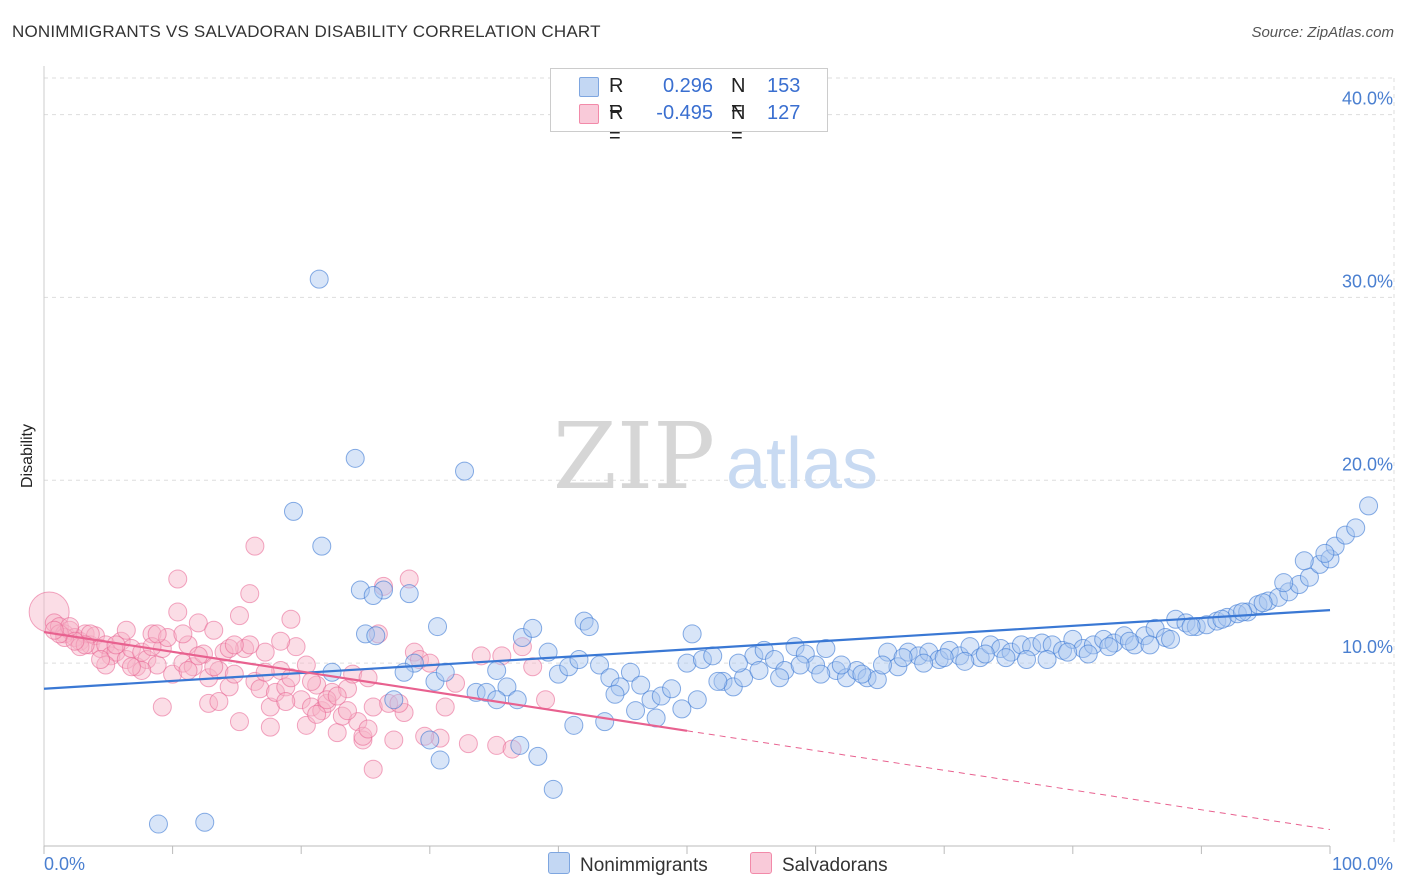 The image size is (1406, 892). What do you see at coordinates (1362, 864) in the screenshot?
I see `x-tick-label: 100.0%` at bounding box center [1362, 864].